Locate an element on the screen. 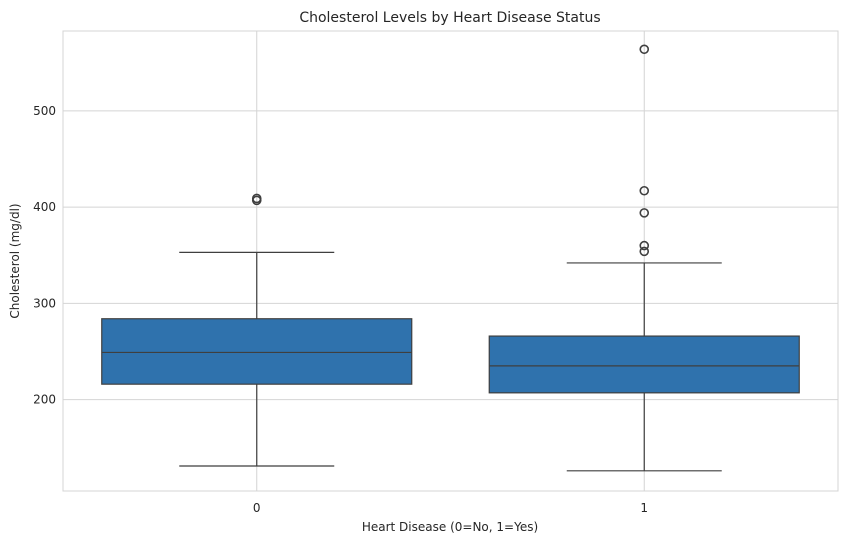  y-axis-label: Cholesterol (mg/dl) is located at coordinates (15, 260).